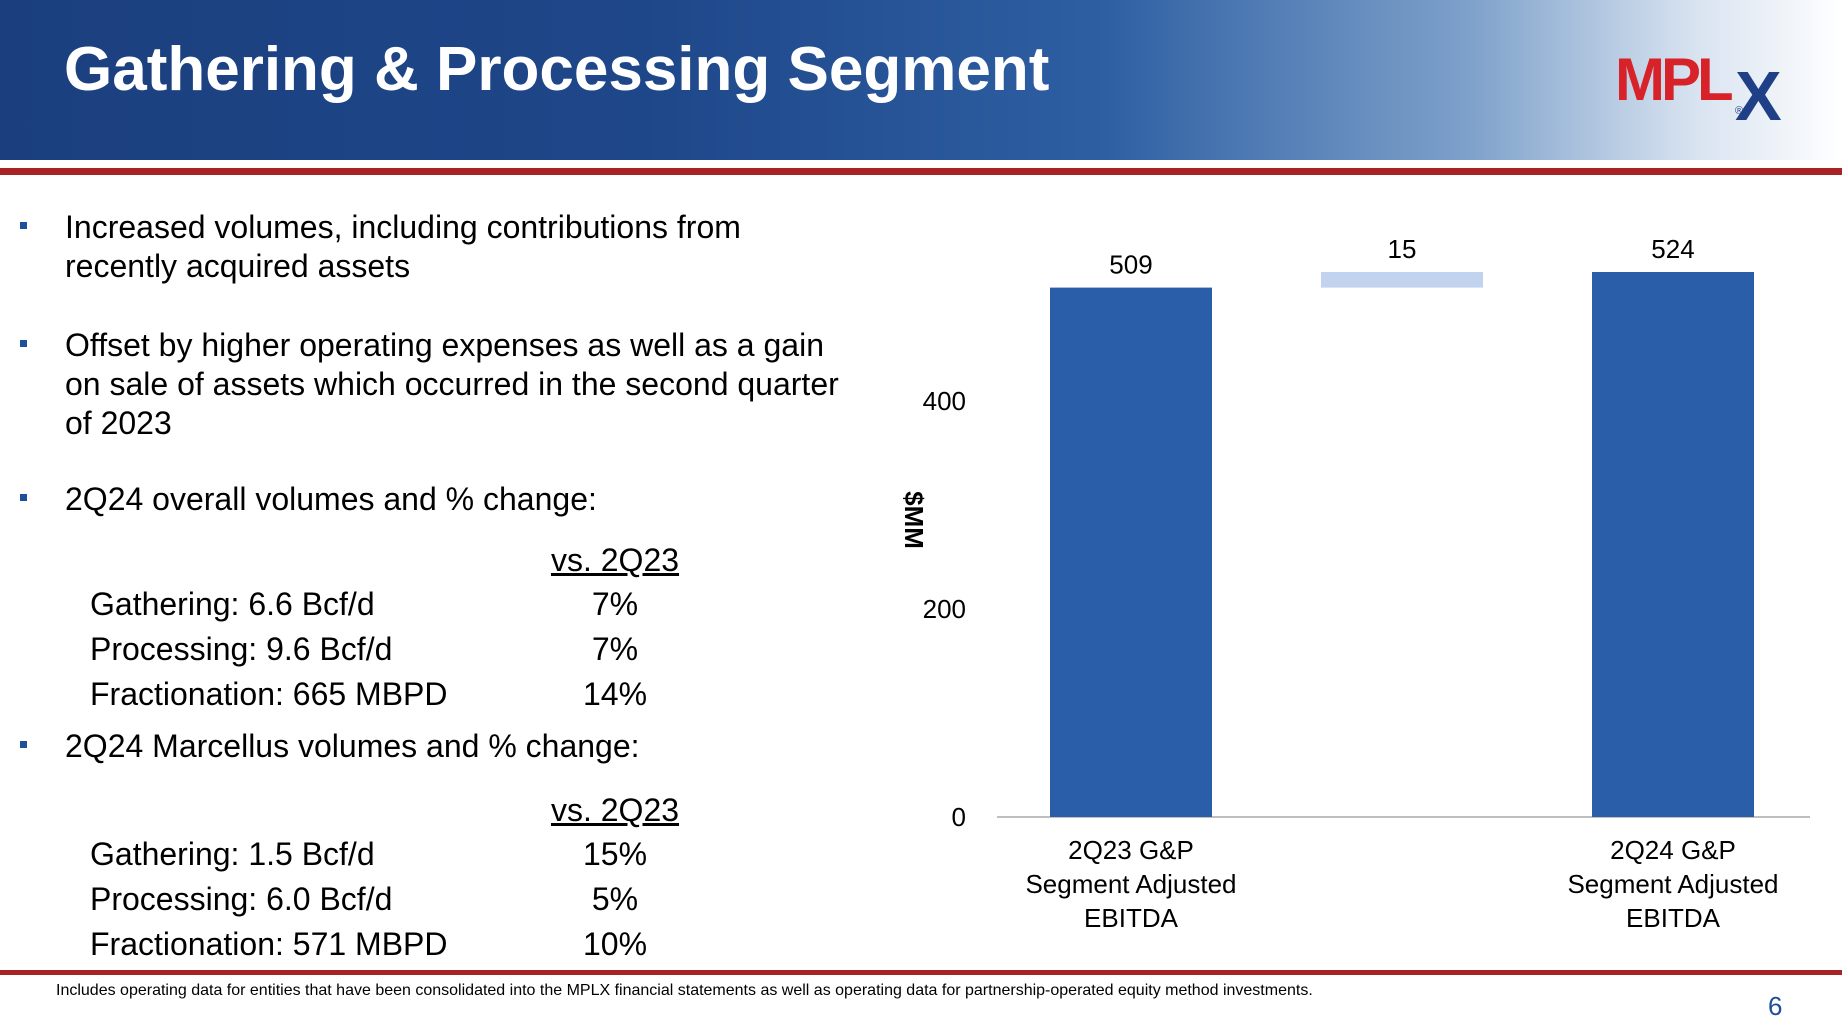  Describe the element at coordinates (269, 944) in the screenshot. I see `row-label: Fractionation: 571 MBPD` at that location.